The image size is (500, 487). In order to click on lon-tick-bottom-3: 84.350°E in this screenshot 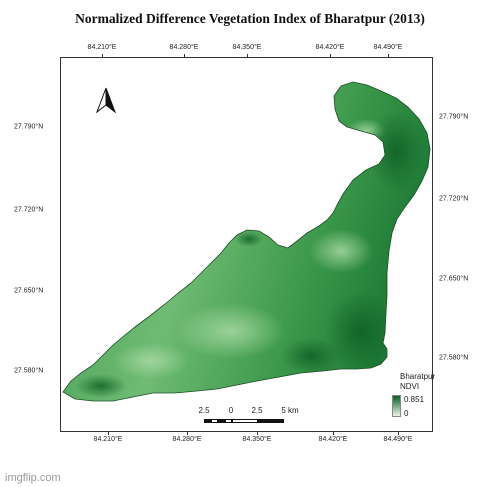, I will do `click(257, 439)`.